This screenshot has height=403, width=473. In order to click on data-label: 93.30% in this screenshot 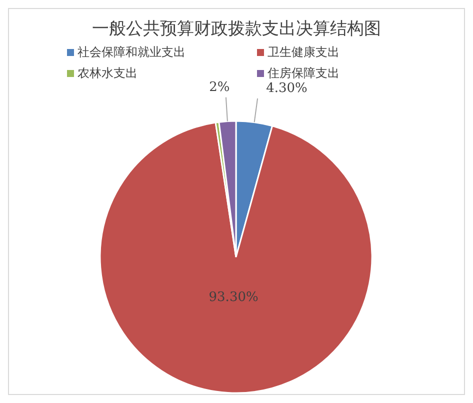, I will do `click(233, 298)`.